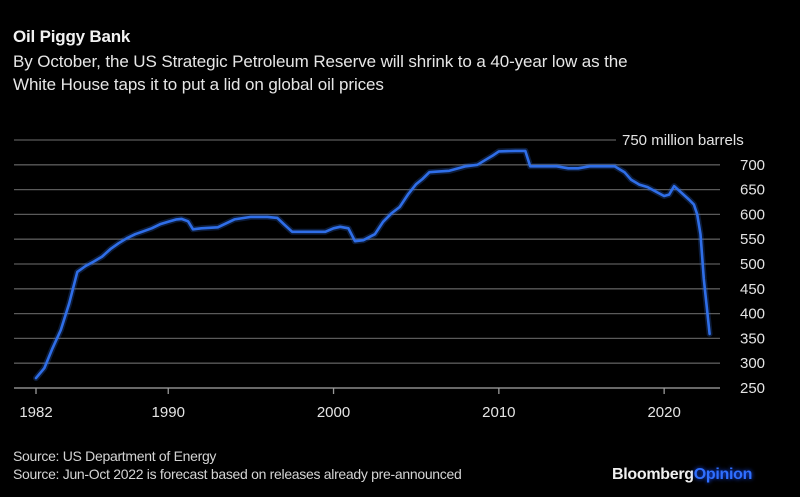 This screenshot has height=497, width=800. What do you see at coordinates (752, 190) in the screenshot?
I see `y-tick-label: 650` at bounding box center [752, 190].